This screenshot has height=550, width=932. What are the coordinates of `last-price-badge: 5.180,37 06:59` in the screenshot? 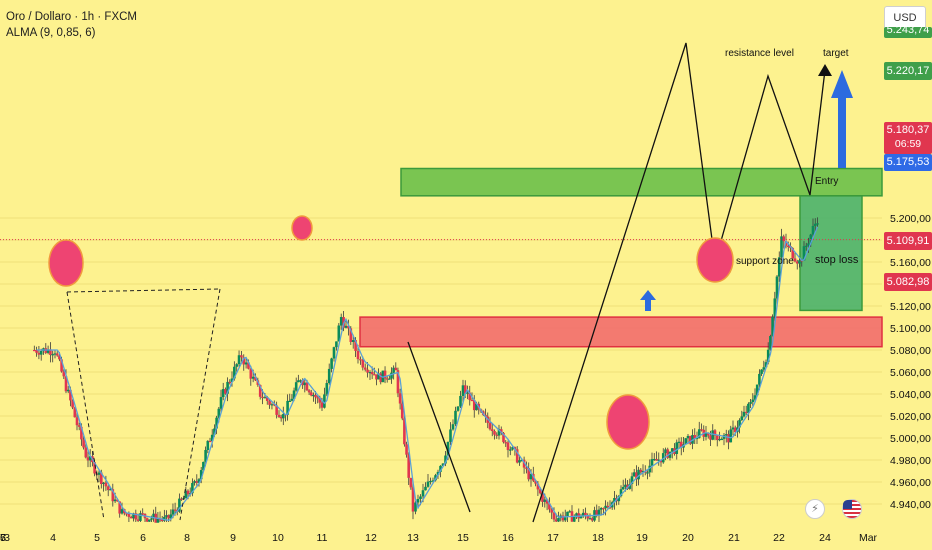 It's located at (908, 138).